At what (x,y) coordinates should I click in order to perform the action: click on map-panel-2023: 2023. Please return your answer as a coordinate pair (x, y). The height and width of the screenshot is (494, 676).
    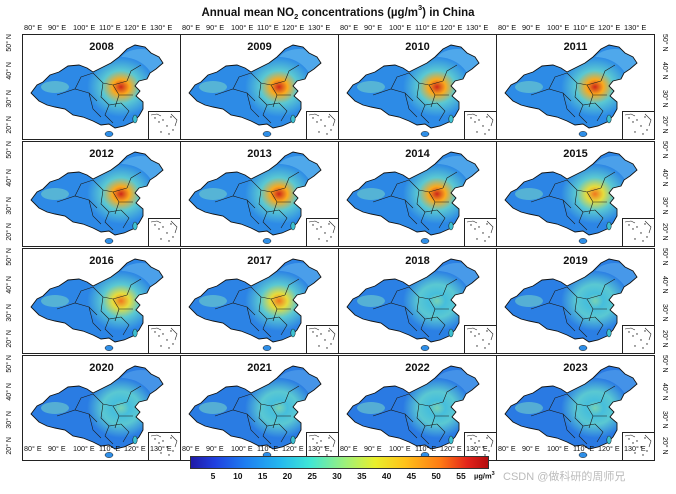
    Looking at the image, I should click on (575, 408).